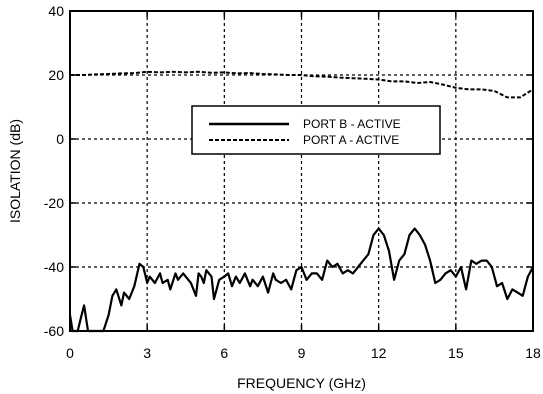 This screenshot has width=543, height=394. I want to click on y-tick-label: 20, so click(56, 75).